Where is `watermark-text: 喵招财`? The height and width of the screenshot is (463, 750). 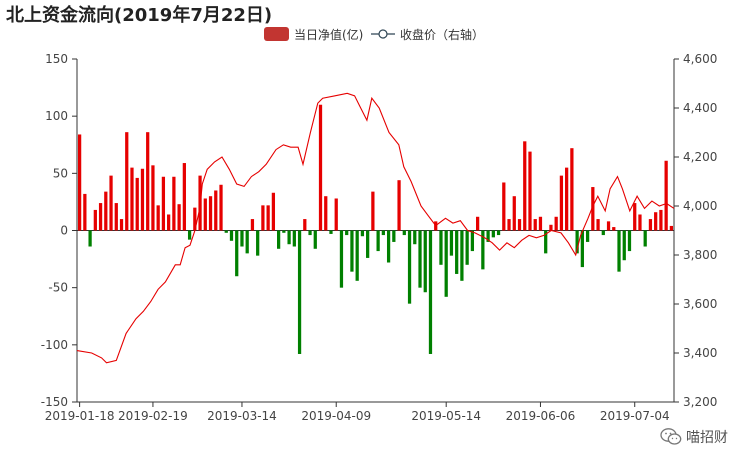
watermark-text: 喵招财 is located at coordinates (707, 438).